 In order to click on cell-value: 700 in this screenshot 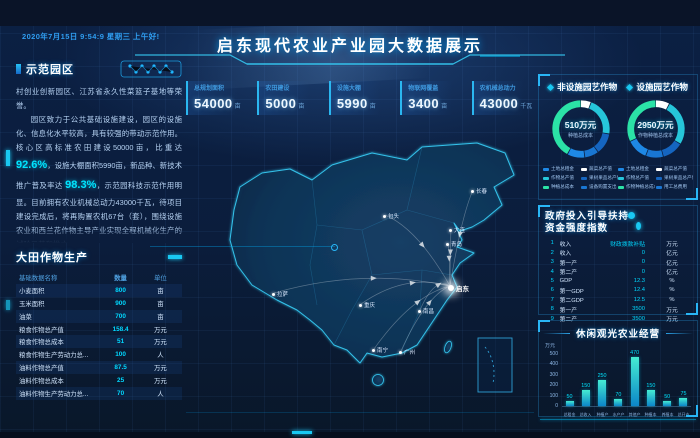, I will do `click(120, 316)`.